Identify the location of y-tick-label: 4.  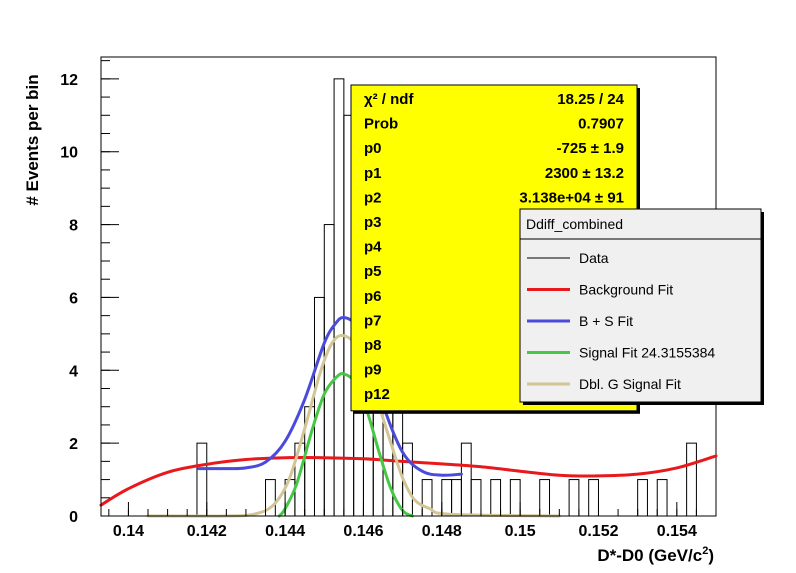
(73, 371).